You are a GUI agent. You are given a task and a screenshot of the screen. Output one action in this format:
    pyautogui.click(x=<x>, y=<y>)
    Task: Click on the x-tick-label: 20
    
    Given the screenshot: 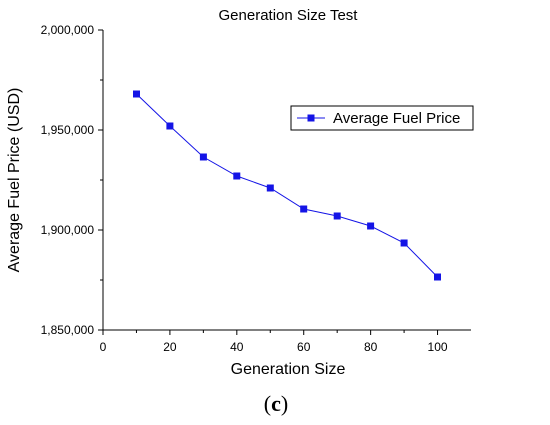 What is the action you would take?
    pyautogui.click(x=170, y=347)
    